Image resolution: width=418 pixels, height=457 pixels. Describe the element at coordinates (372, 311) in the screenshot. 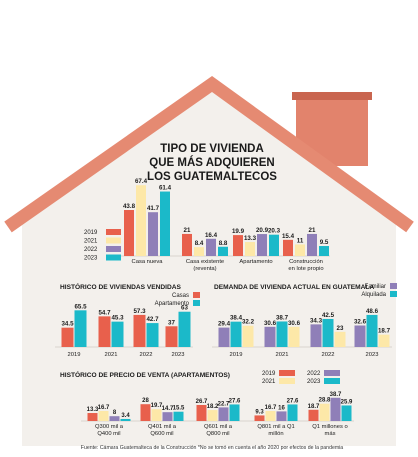

I see `value-label: 48.6` at that location.